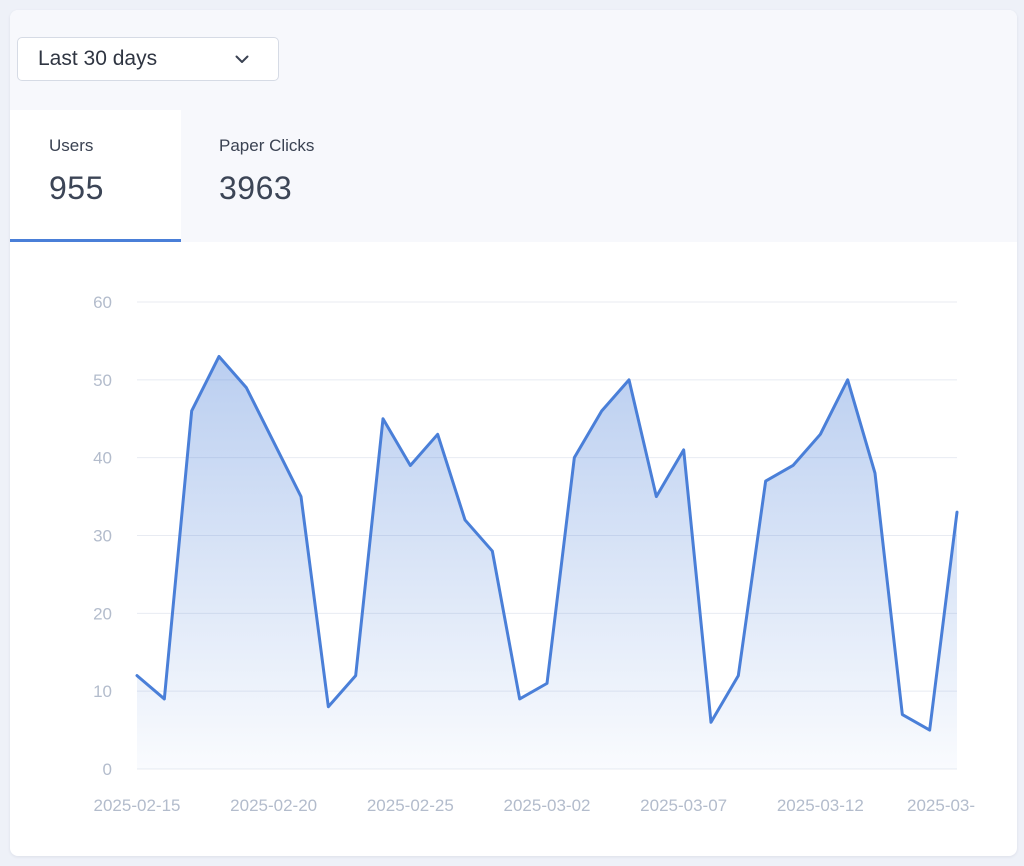 Image resolution: width=1024 pixels, height=866 pixels. What do you see at coordinates (102, 458) in the screenshot?
I see `y-tick-label: 40` at bounding box center [102, 458].